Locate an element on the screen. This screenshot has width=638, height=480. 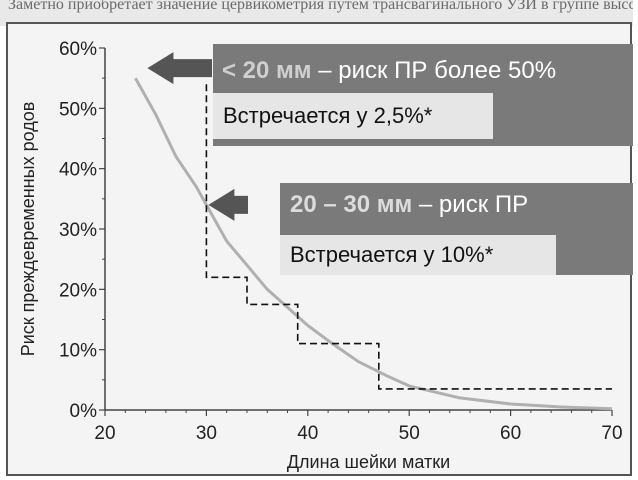
callout-1-panel is located at coordinates (423, 65).